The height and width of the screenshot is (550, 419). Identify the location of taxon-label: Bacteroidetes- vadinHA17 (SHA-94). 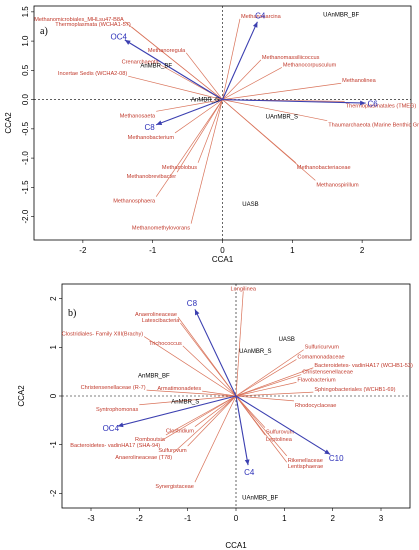
(115, 446).